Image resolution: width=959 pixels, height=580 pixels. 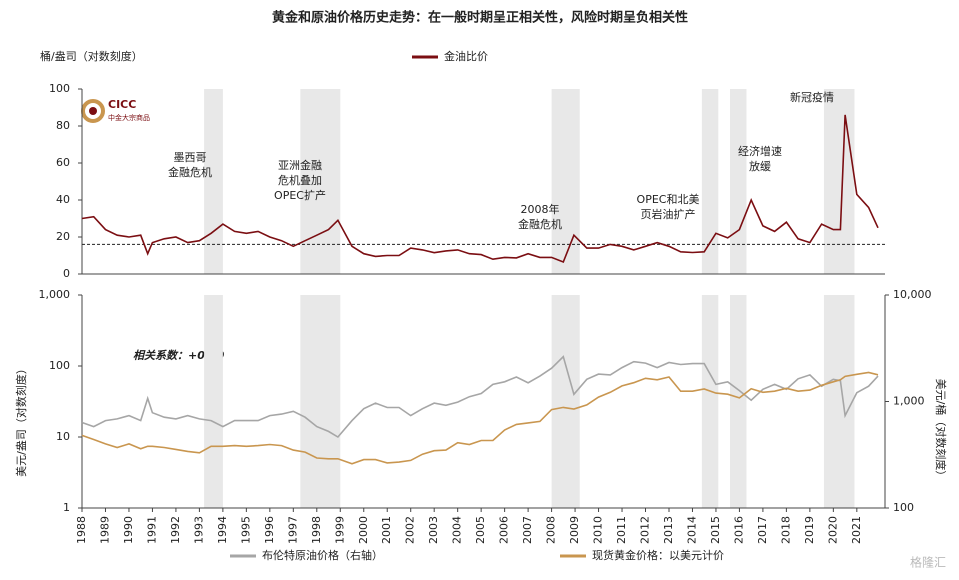 What do you see at coordinates (433, 530) in the screenshot?
I see `x-tick-label: 2003` at bounding box center [433, 530].